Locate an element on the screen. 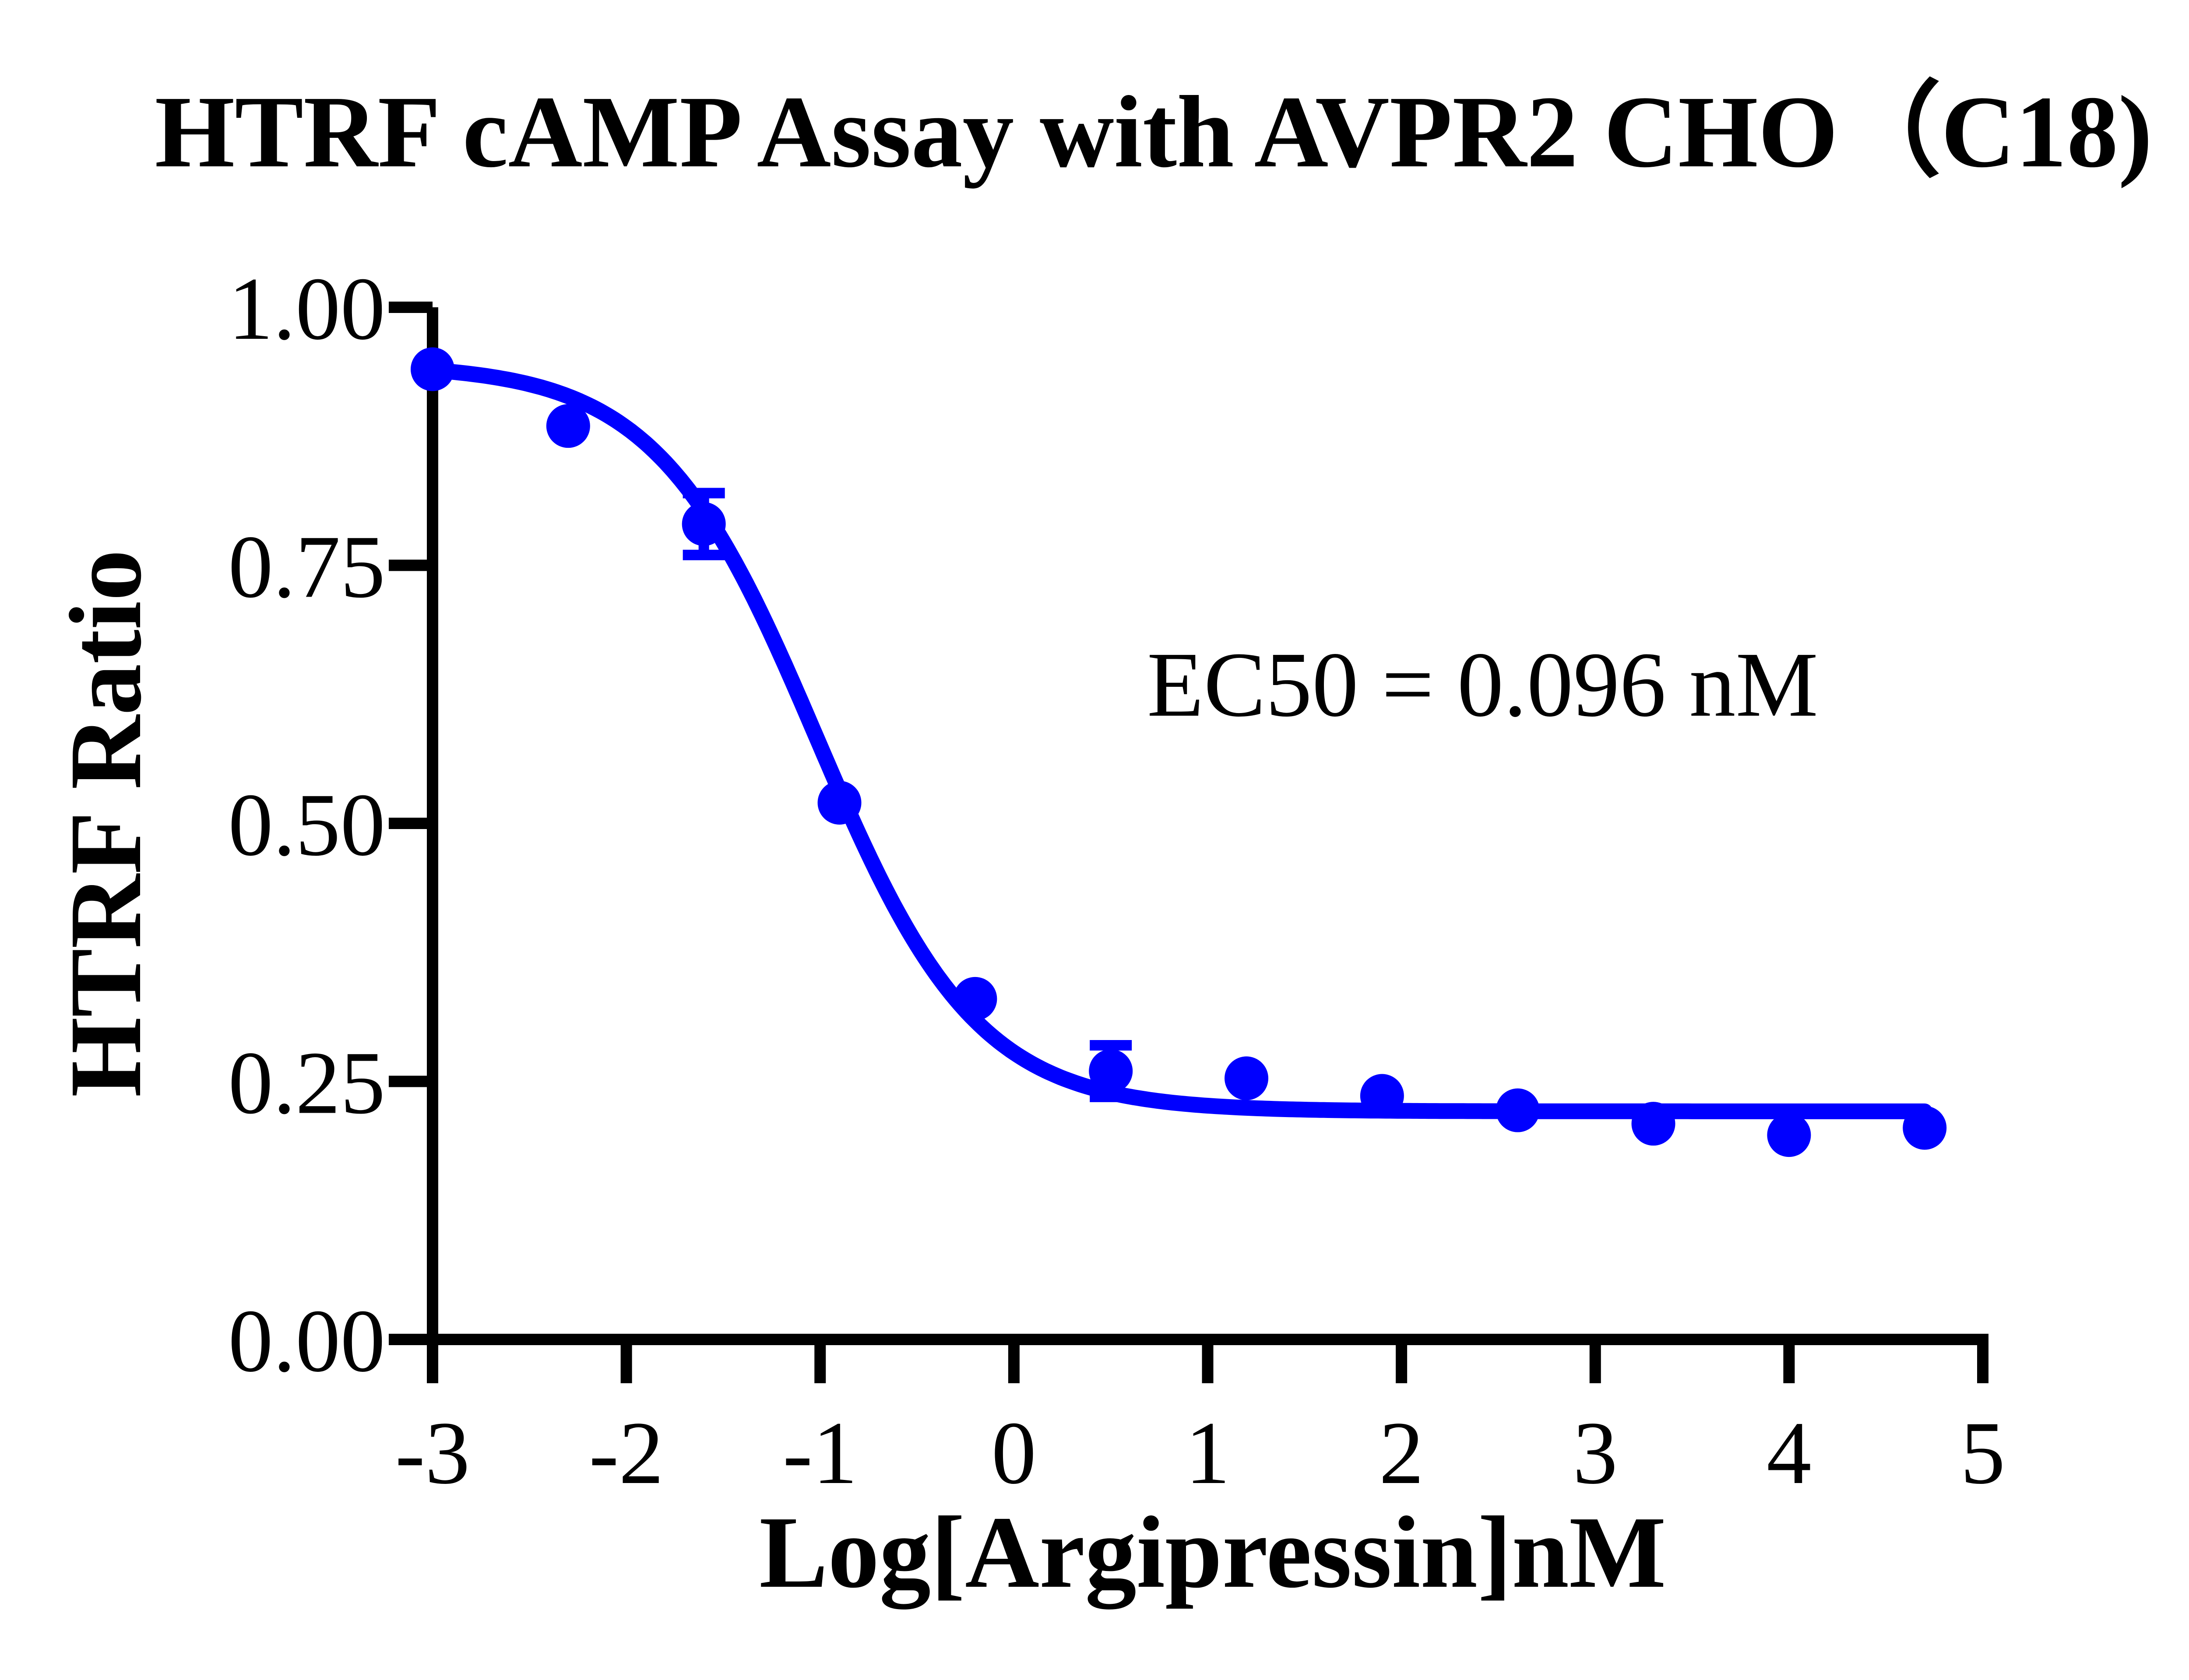  y-axis: 0.00 0.25 0.50 0.75 1.00 HTRF Ratio is located at coordinates (244, 825).